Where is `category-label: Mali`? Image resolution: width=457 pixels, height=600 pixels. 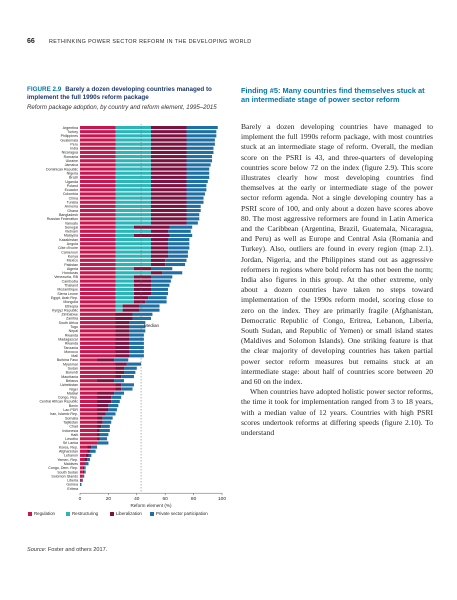 category-label: Mali is located at coordinates (74, 356).